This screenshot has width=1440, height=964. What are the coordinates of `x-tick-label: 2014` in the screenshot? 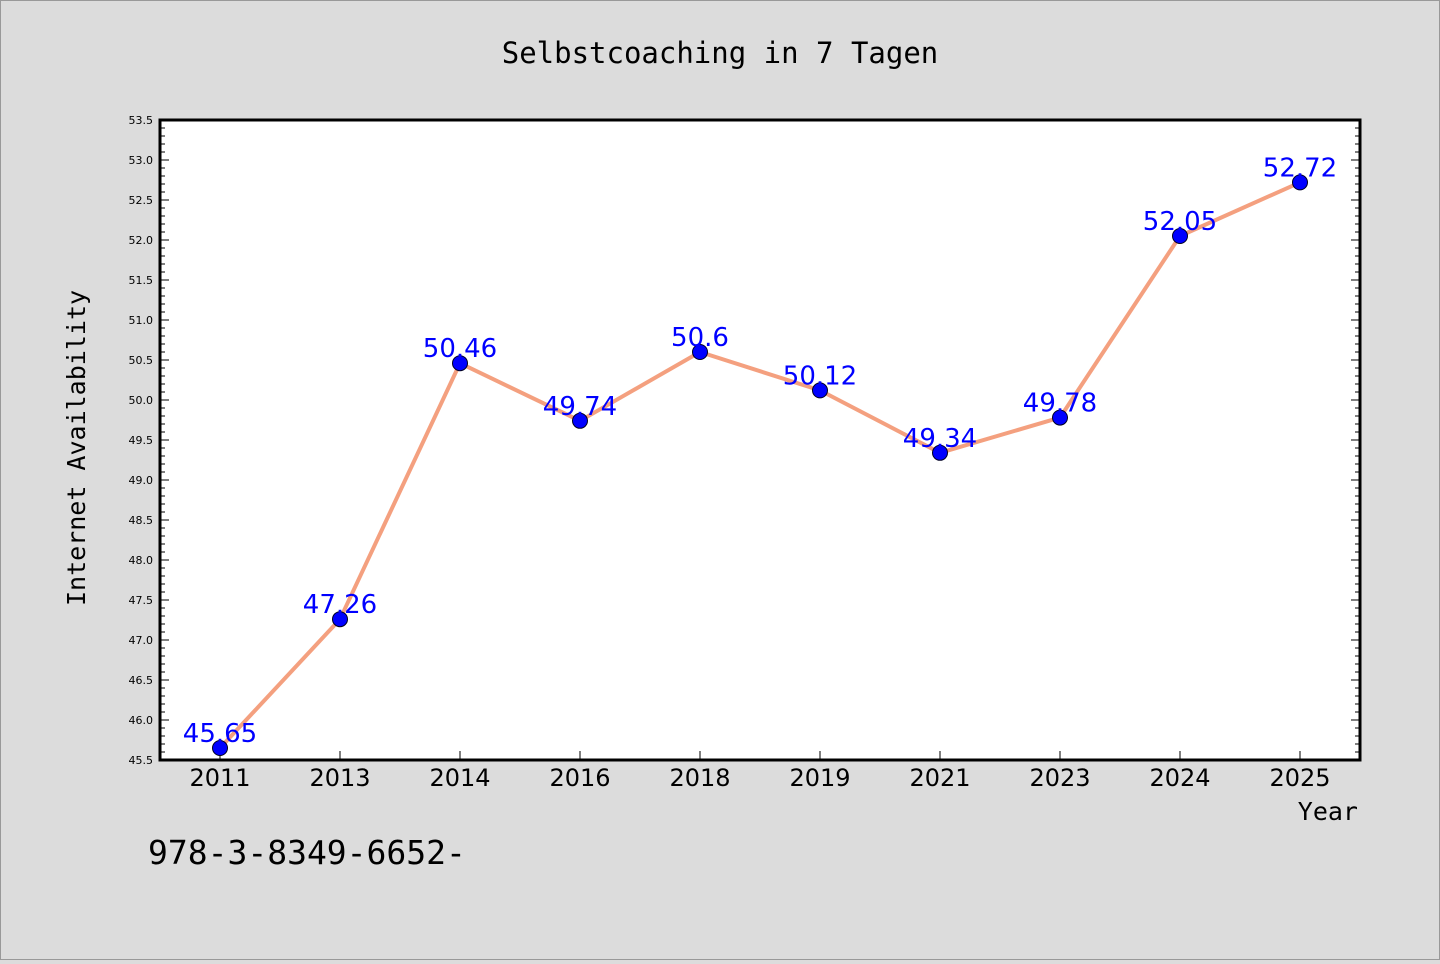 It's located at (459, 778).